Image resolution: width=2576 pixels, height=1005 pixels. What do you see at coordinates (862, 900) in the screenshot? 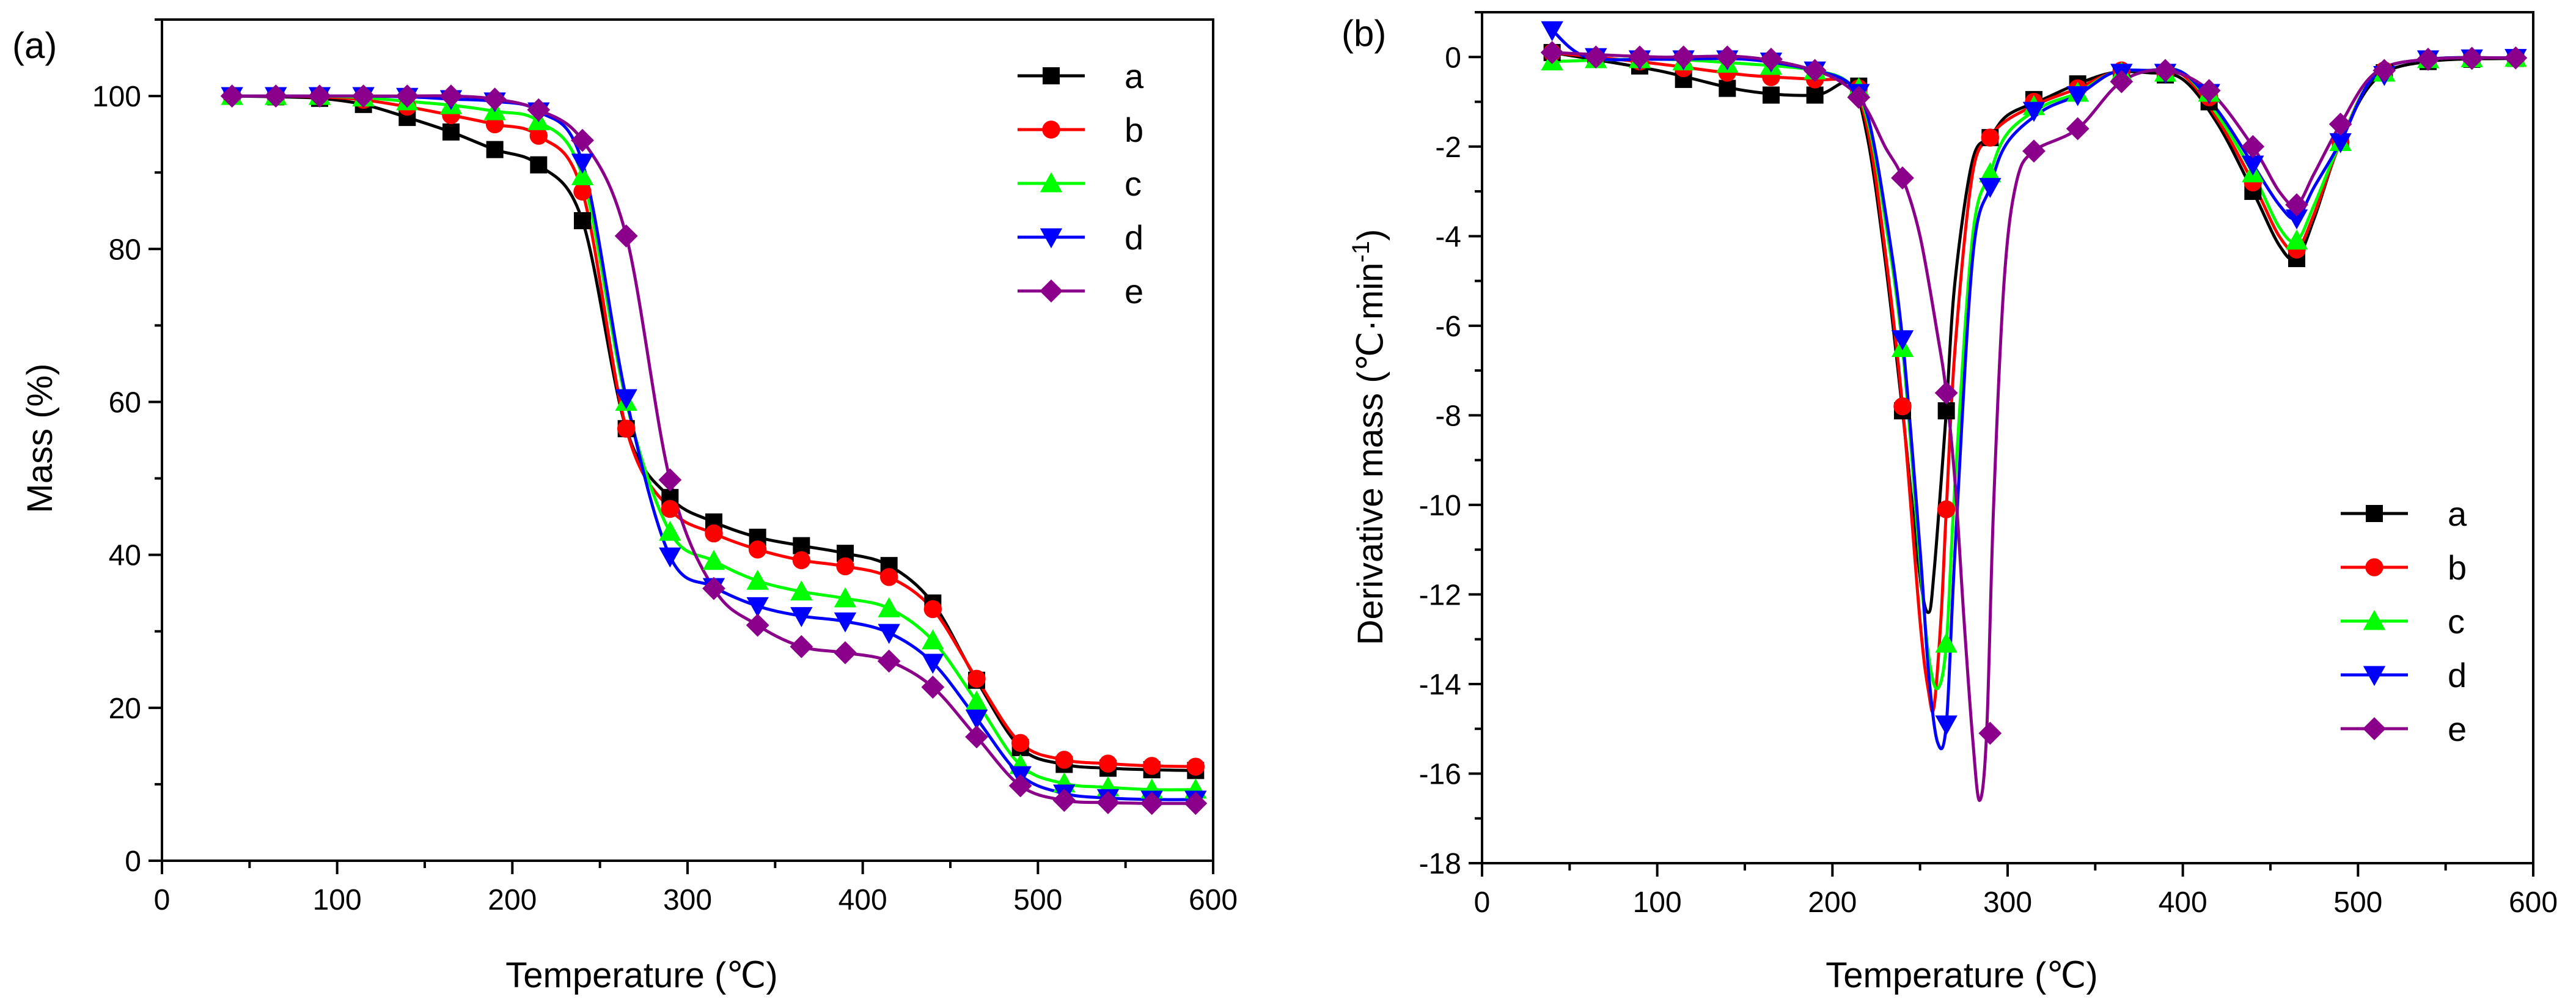
I see `panel-a-x-tick-label: 400` at bounding box center [862, 900].